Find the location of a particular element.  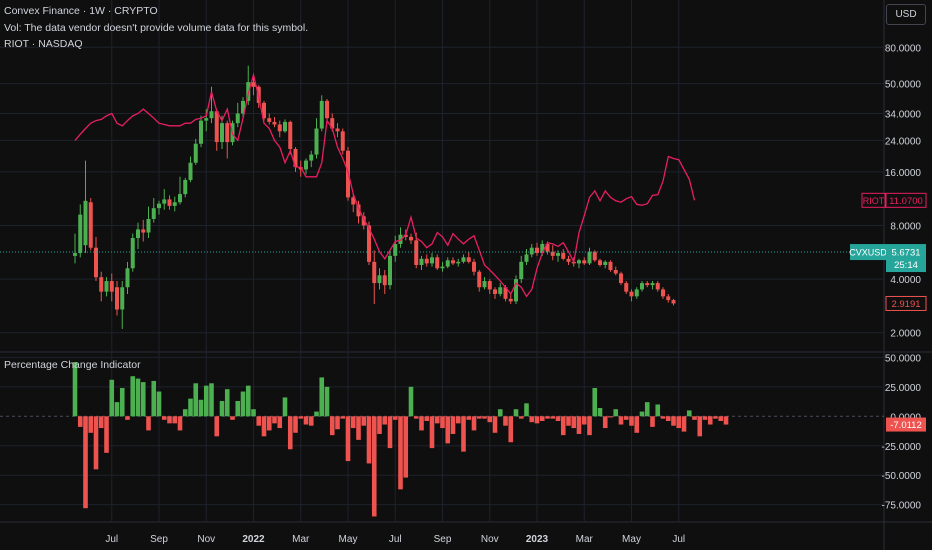

currency-button: USD is located at coordinates (906, 14).